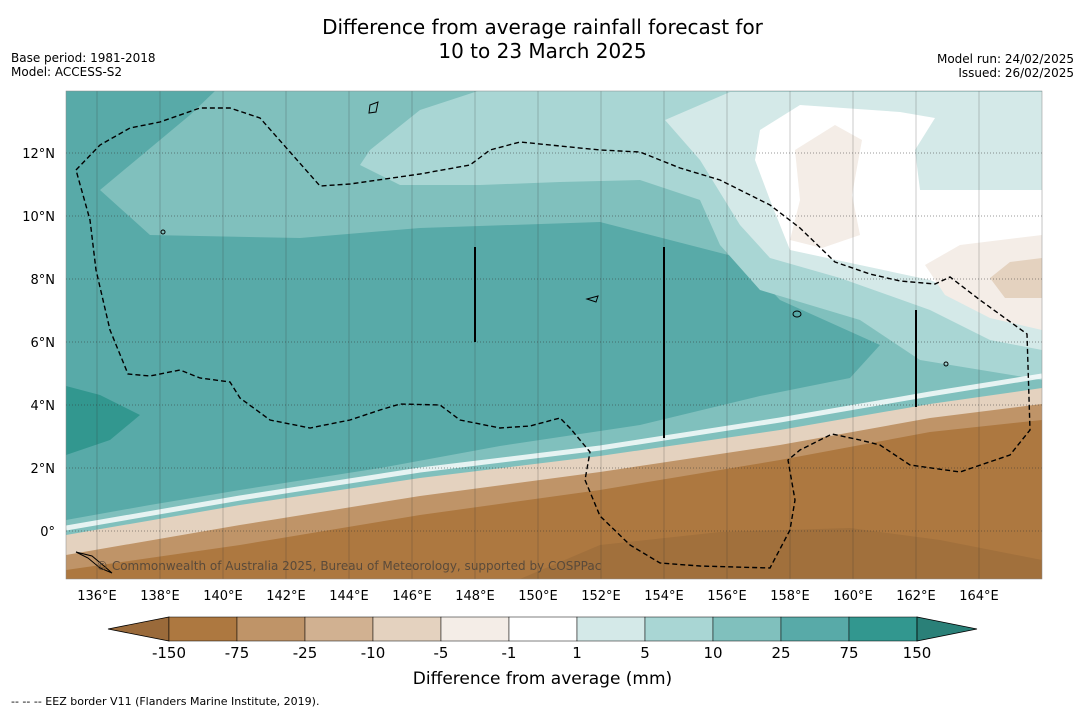 The image size is (1085, 713). What do you see at coordinates (38, 154) in the screenshot?
I see `latitude-label: 12°N` at bounding box center [38, 154].